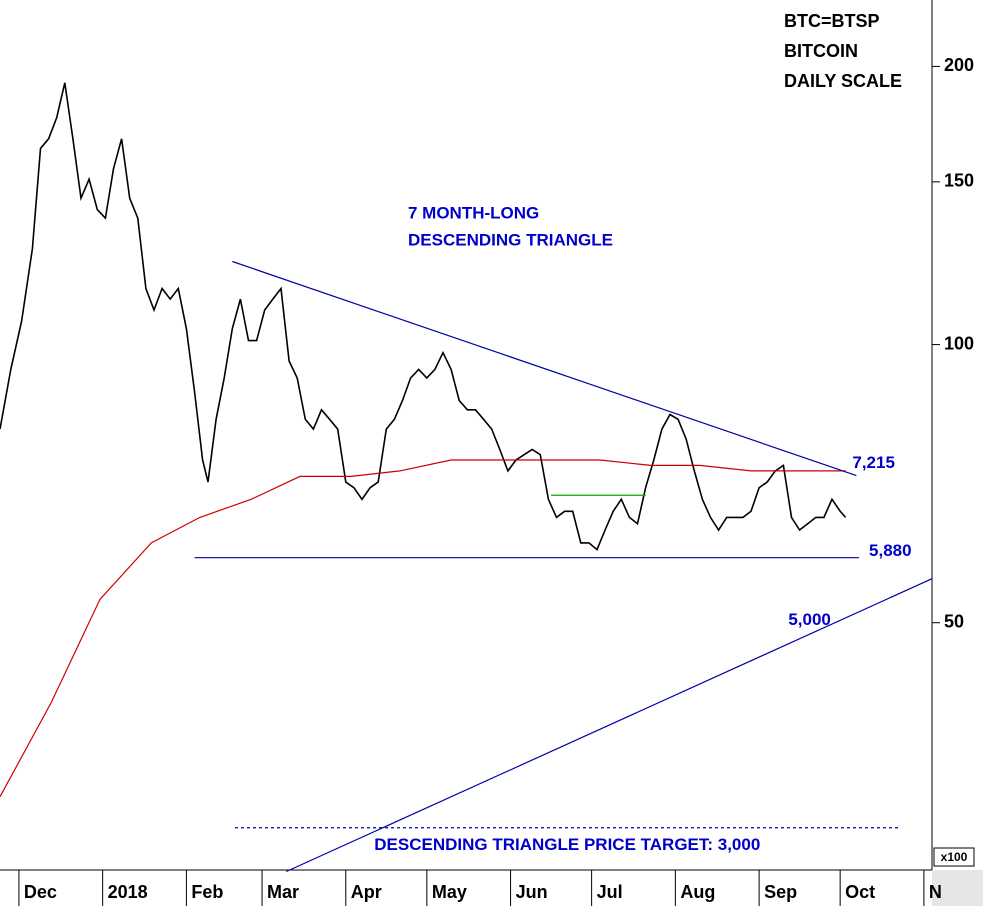 The height and width of the screenshot is (906, 983). I want to click on unit-box, so click(954, 857).